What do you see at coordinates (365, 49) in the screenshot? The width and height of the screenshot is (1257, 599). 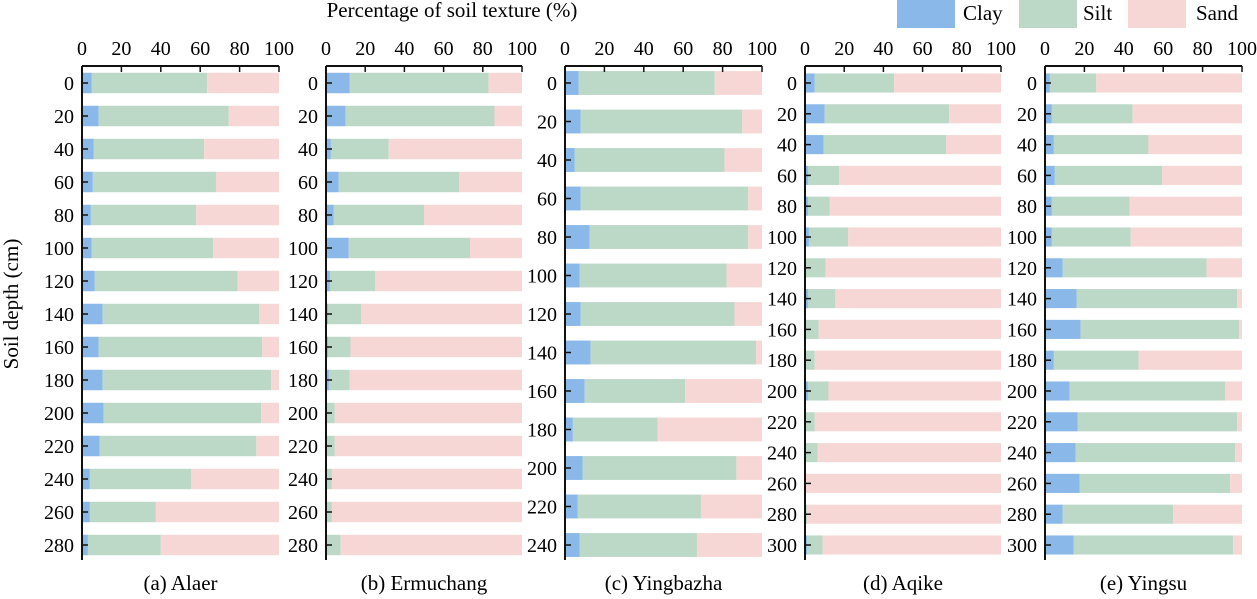 I see `x-tick-label: 20` at bounding box center [365, 49].